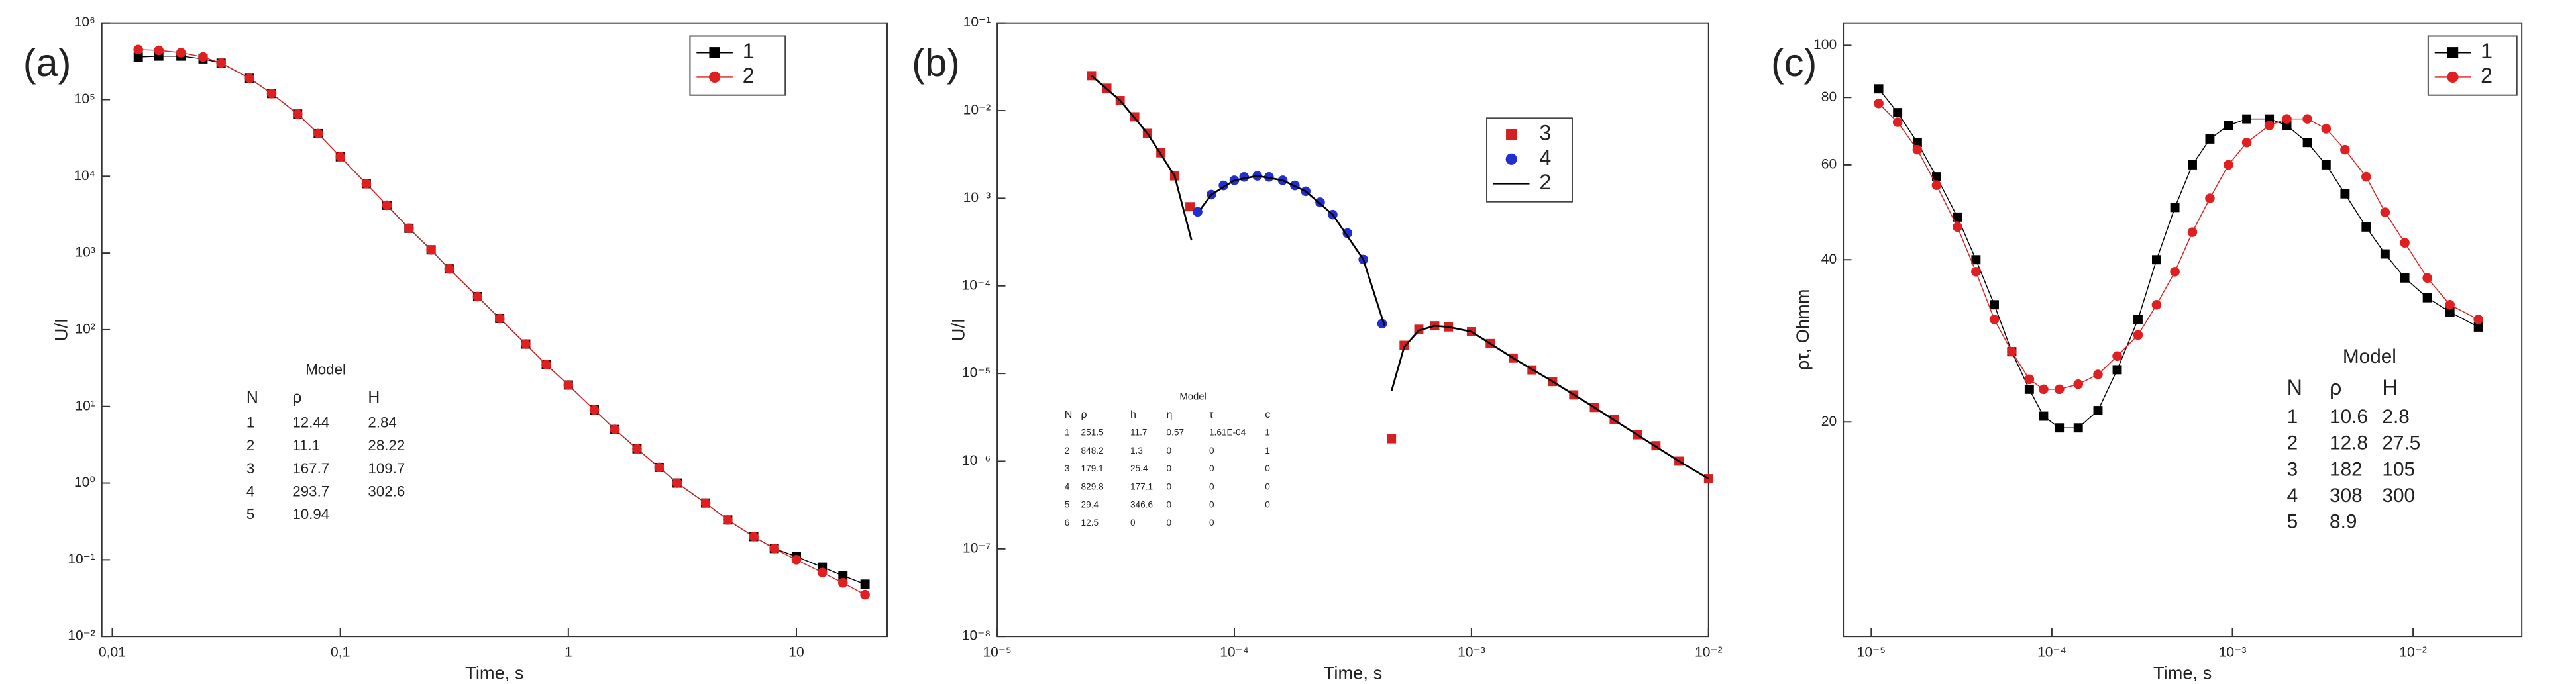 Image resolution: width=2576 pixels, height=684 pixels. Describe the element at coordinates (1545, 133) in the screenshot. I see `legend-label: 3` at that location.